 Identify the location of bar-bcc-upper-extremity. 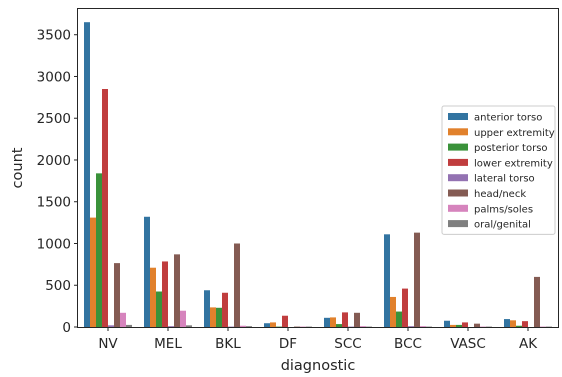
(393, 311).